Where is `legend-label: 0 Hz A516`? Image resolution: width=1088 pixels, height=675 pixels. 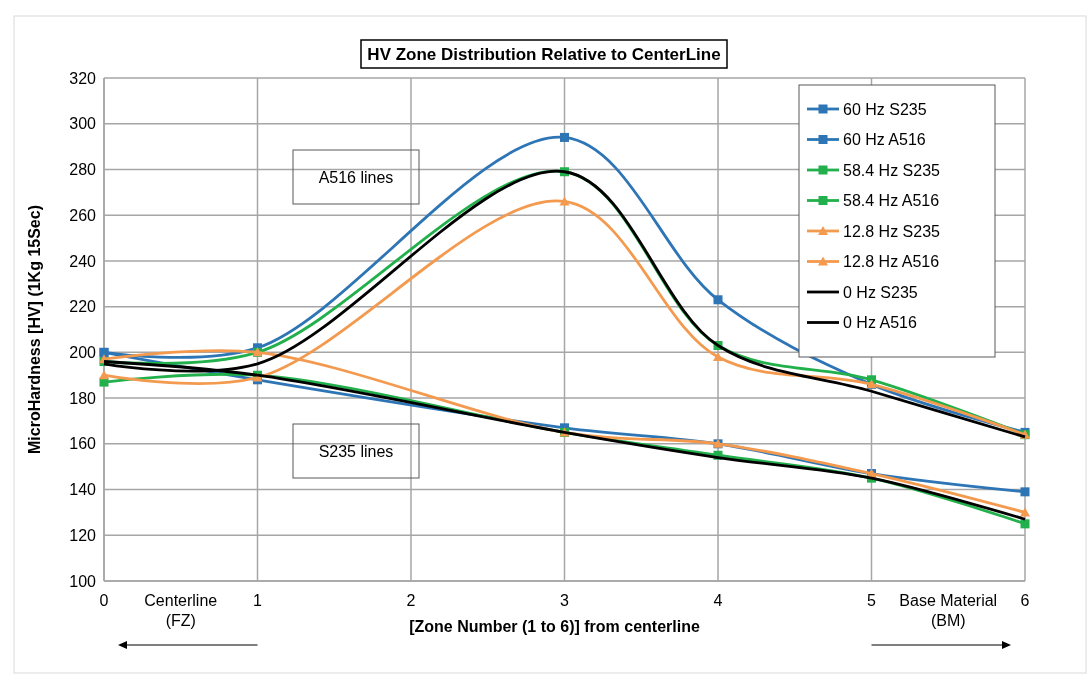 legend-label: 0 Hz A516 is located at coordinates (880, 323).